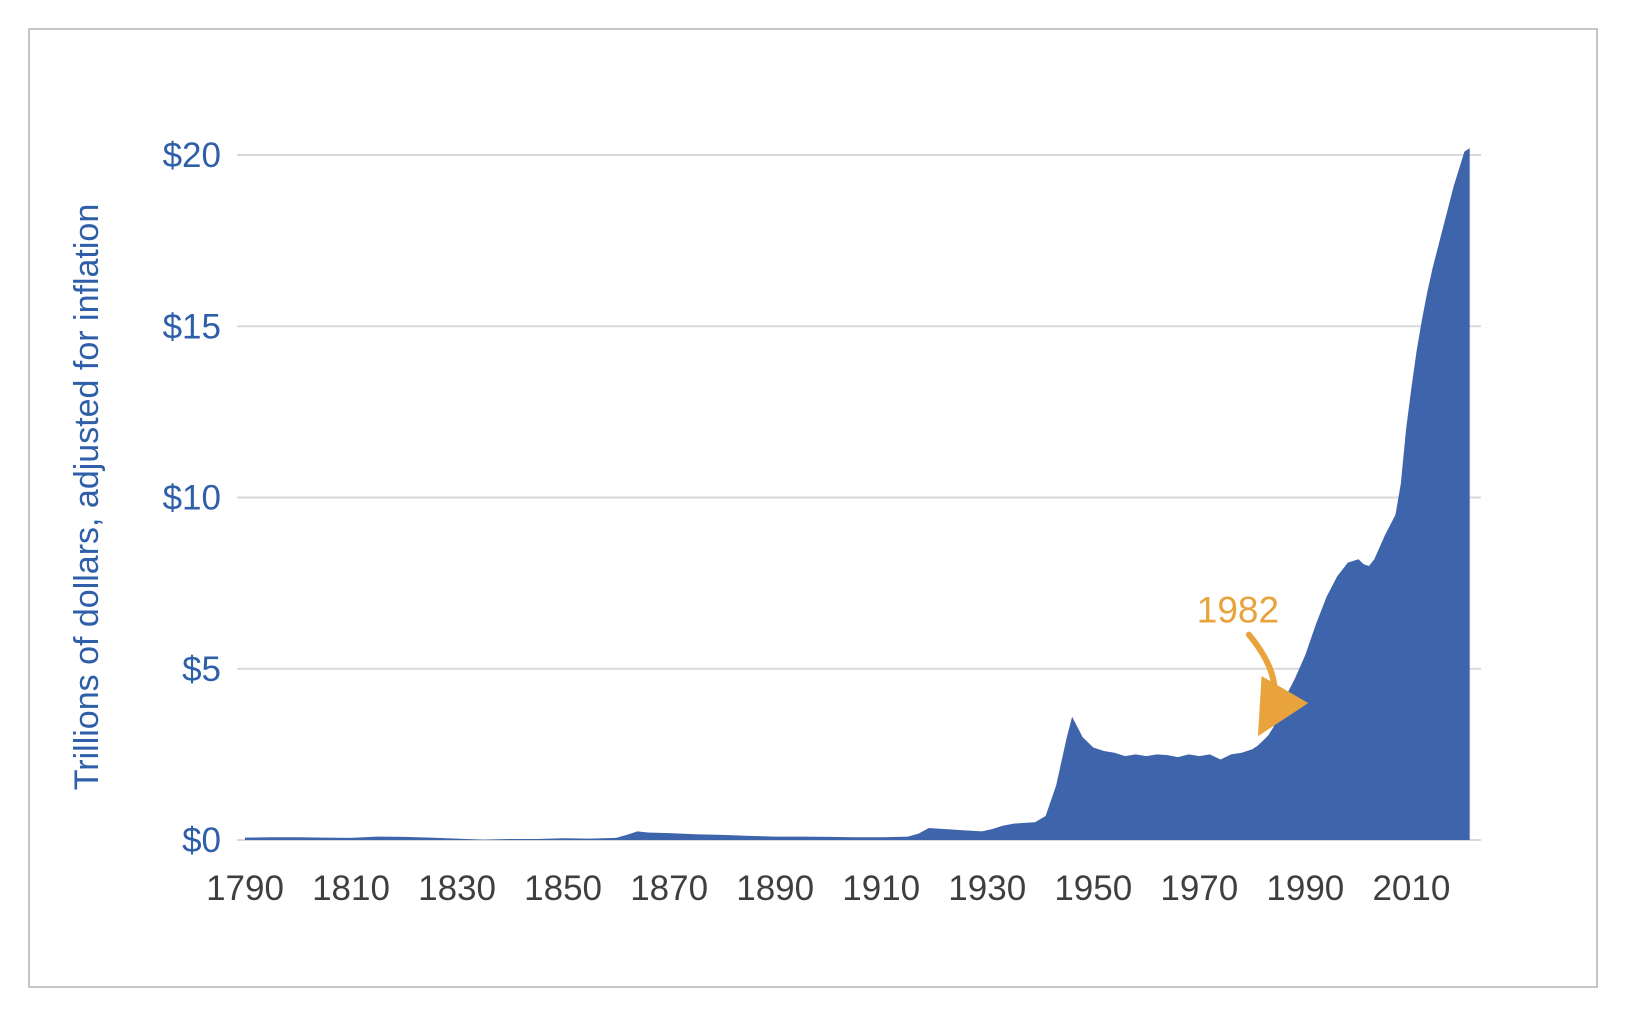  I want to click on annotation-1982: 1982, so click(1253, 663).